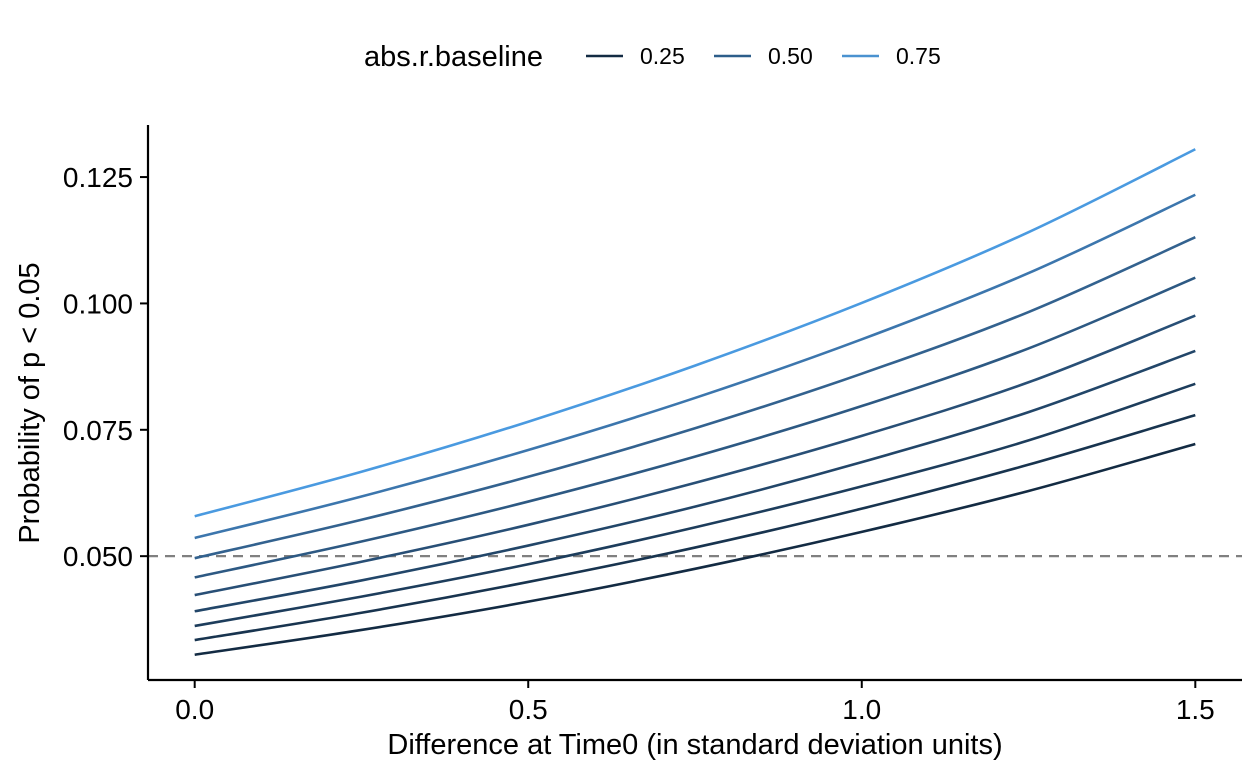 The width and height of the screenshot is (1258, 777). Describe the element at coordinates (194, 709) in the screenshot. I see `x-tick-label: 0.0` at that location.